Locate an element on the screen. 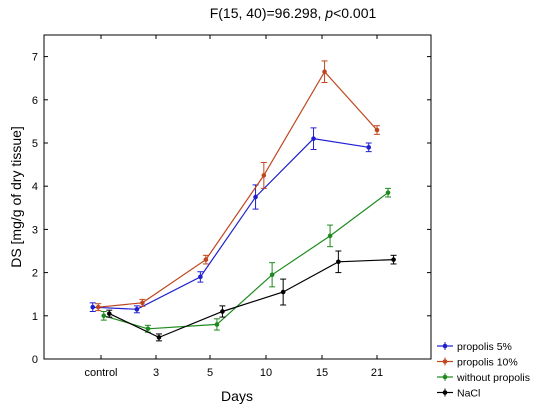 The height and width of the screenshot is (411, 550). y-tick-label: 7 is located at coordinates (35, 58).